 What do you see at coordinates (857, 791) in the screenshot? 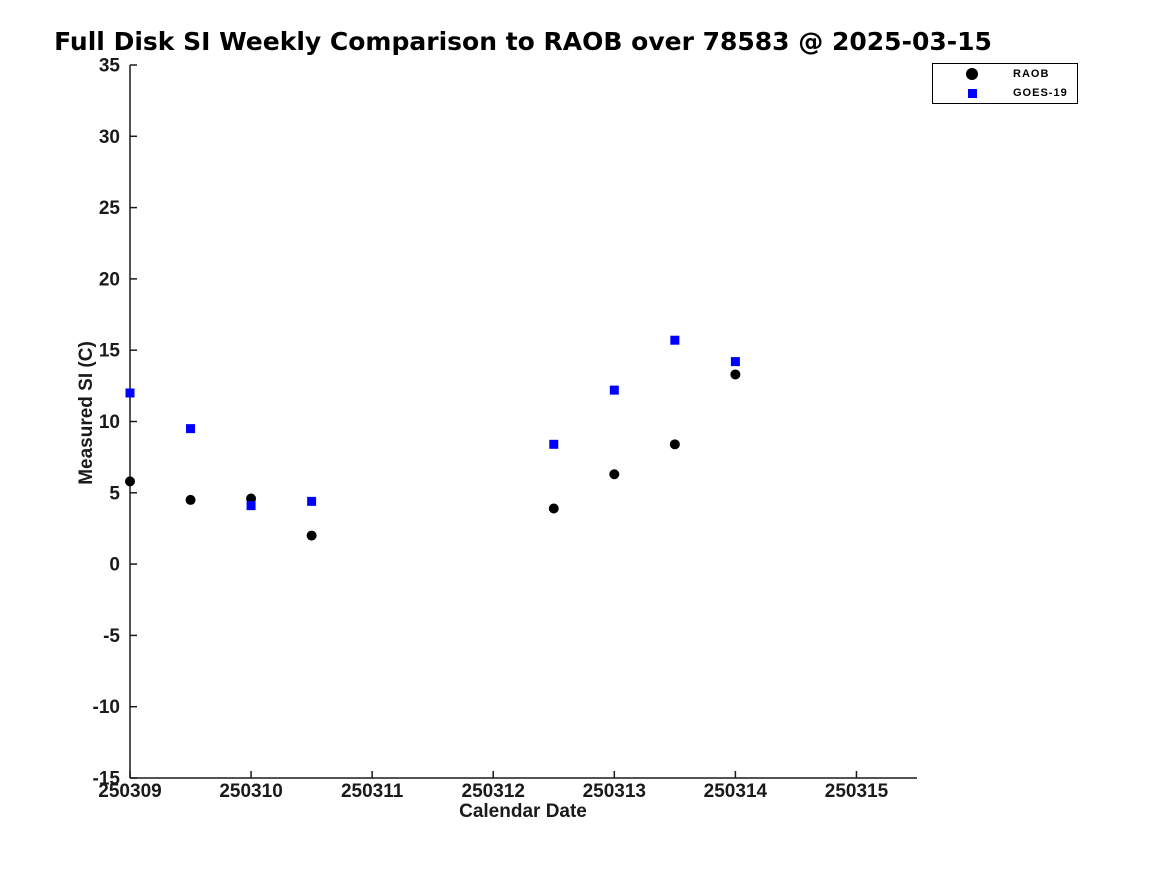
I see `x-tick-label: 250315` at bounding box center [857, 791].